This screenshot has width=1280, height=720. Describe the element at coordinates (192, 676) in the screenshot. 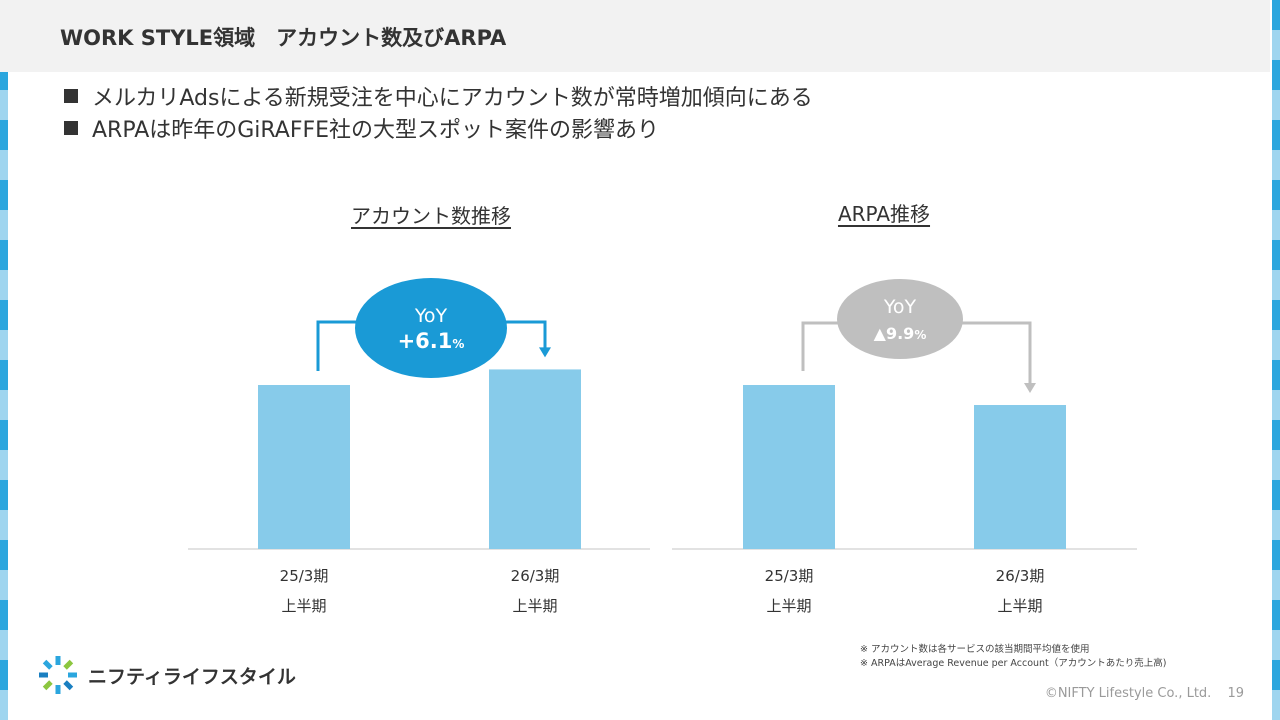

I see `logo-text: ニフティライフスタイル` at that location.